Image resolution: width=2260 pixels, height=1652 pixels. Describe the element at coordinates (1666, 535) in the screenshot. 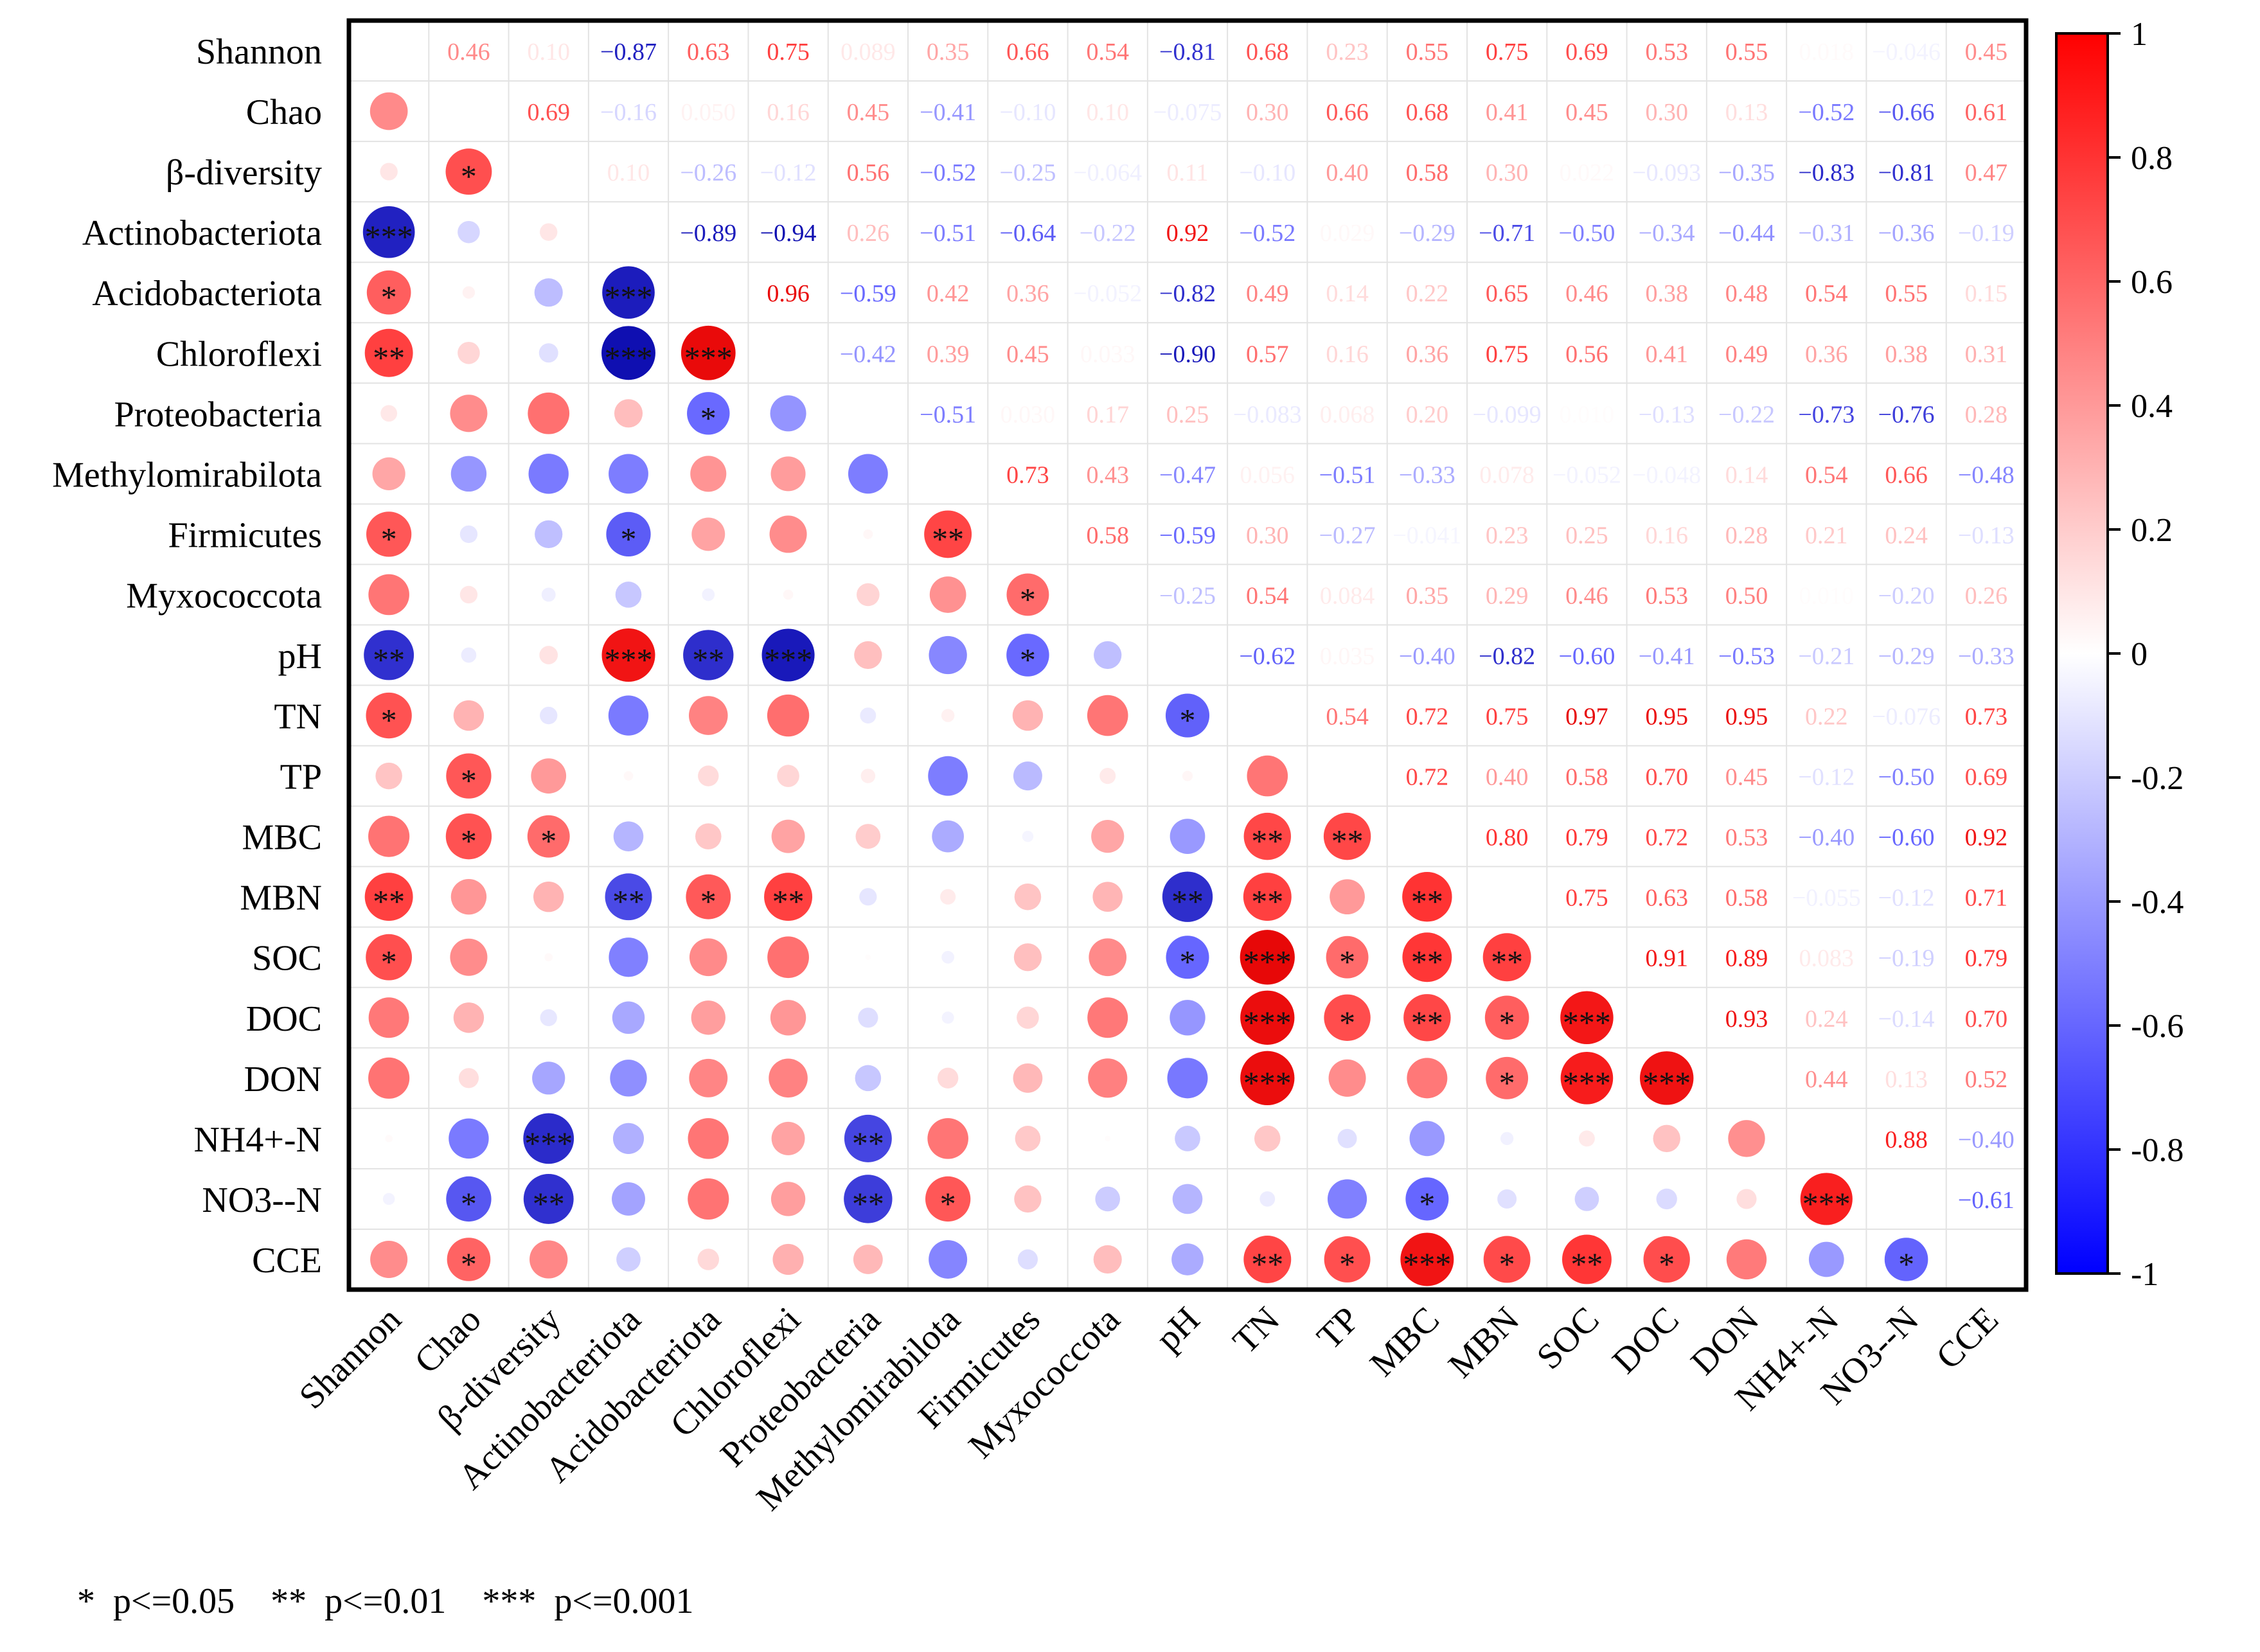

I see `coefficient-label: 0.16` at that location.